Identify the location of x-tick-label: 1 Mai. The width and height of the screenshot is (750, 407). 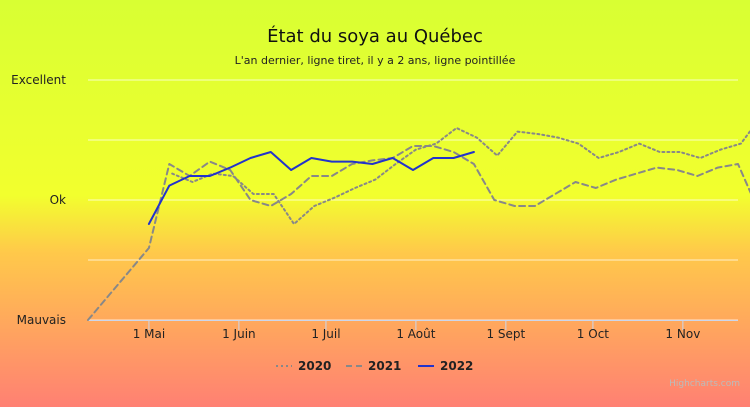
(149, 334).